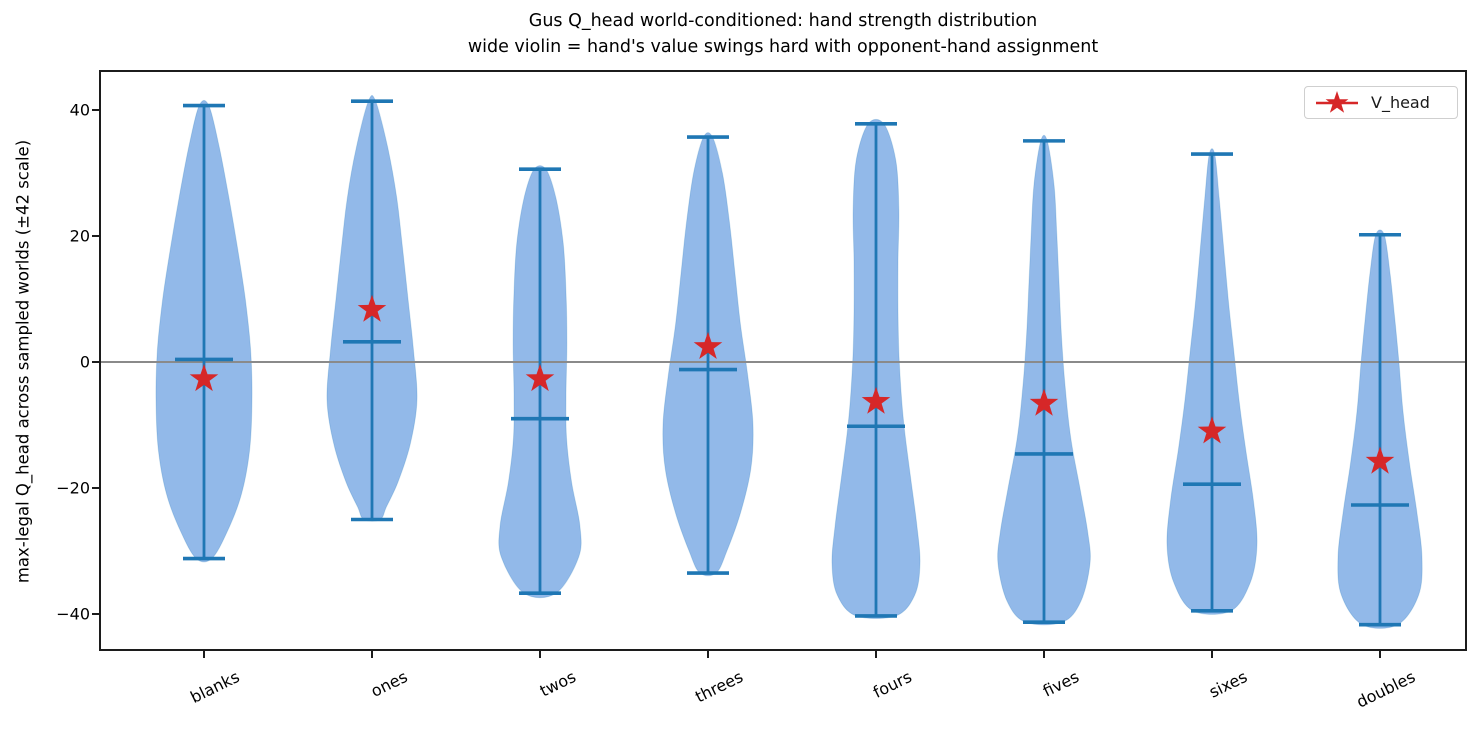 The image size is (1484, 733). Describe the element at coordinates (1212, 382) in the screenshot. I see `violin-marks-sixes` at that location.